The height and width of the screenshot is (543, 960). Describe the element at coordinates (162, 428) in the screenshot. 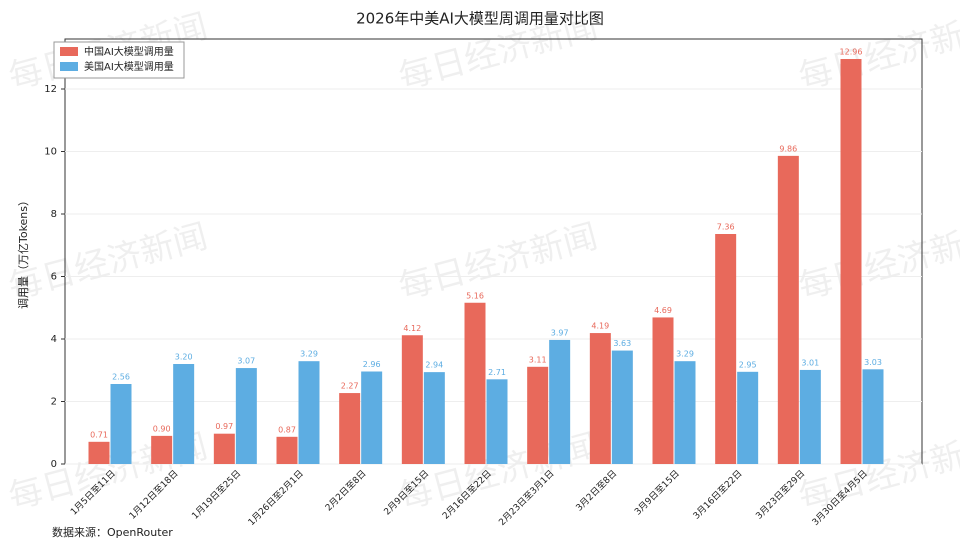

I see `value-label: 0.90` at that location.